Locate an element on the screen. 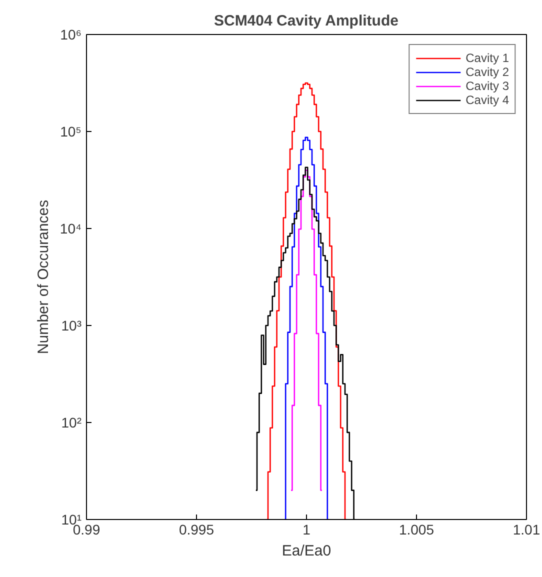  y-tick-label: 10⁵ is located at coordinates (71, 132).